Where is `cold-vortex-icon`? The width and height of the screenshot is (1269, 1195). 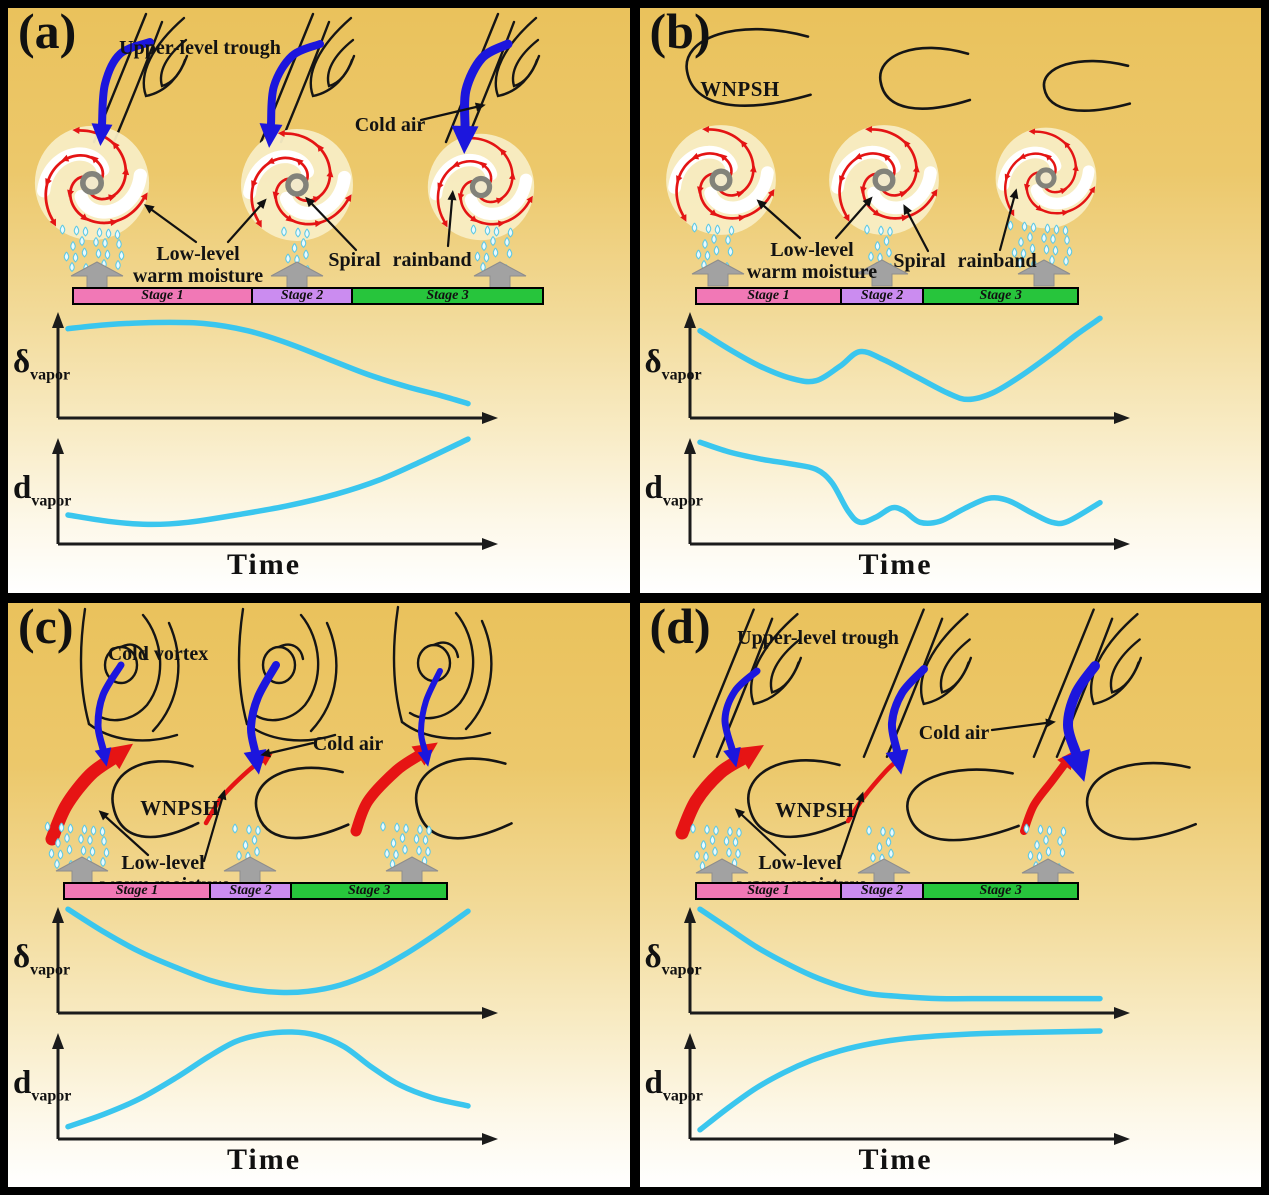 cold-vortex-icon is located at coordinates (442, 672).